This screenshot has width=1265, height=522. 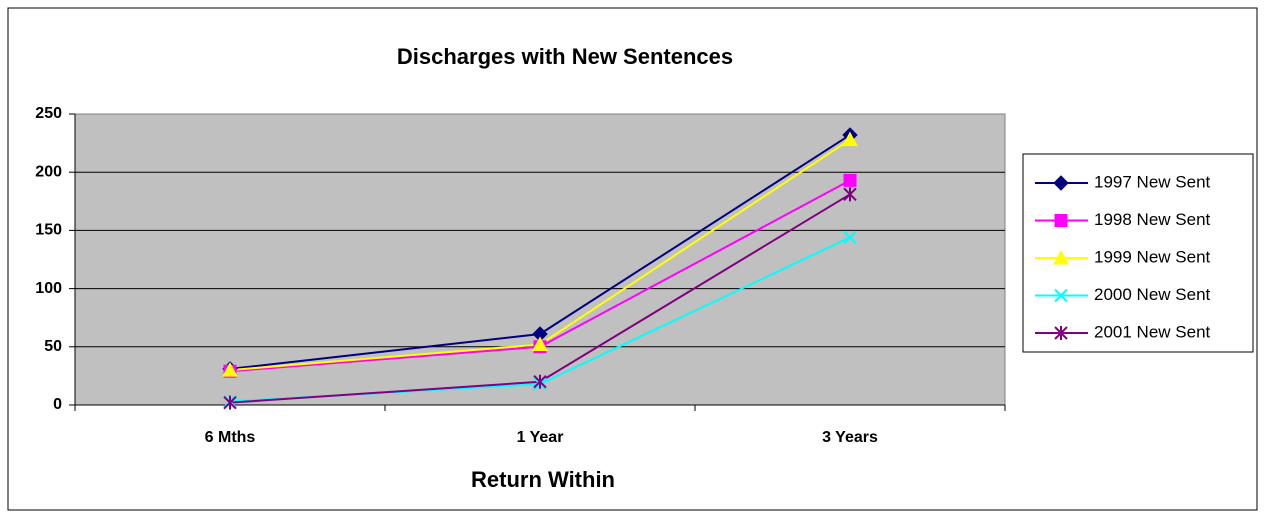 What do you see at coordinates (48, 230) in the screenshot?
I see `y-tick-label: 150` at bounding box center [48, 230].